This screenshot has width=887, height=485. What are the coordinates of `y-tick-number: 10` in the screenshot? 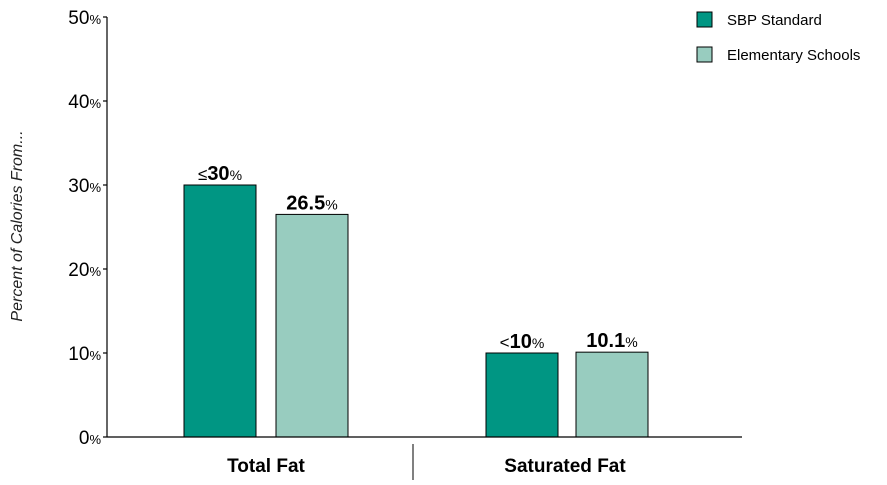 It's located at (78, 354).